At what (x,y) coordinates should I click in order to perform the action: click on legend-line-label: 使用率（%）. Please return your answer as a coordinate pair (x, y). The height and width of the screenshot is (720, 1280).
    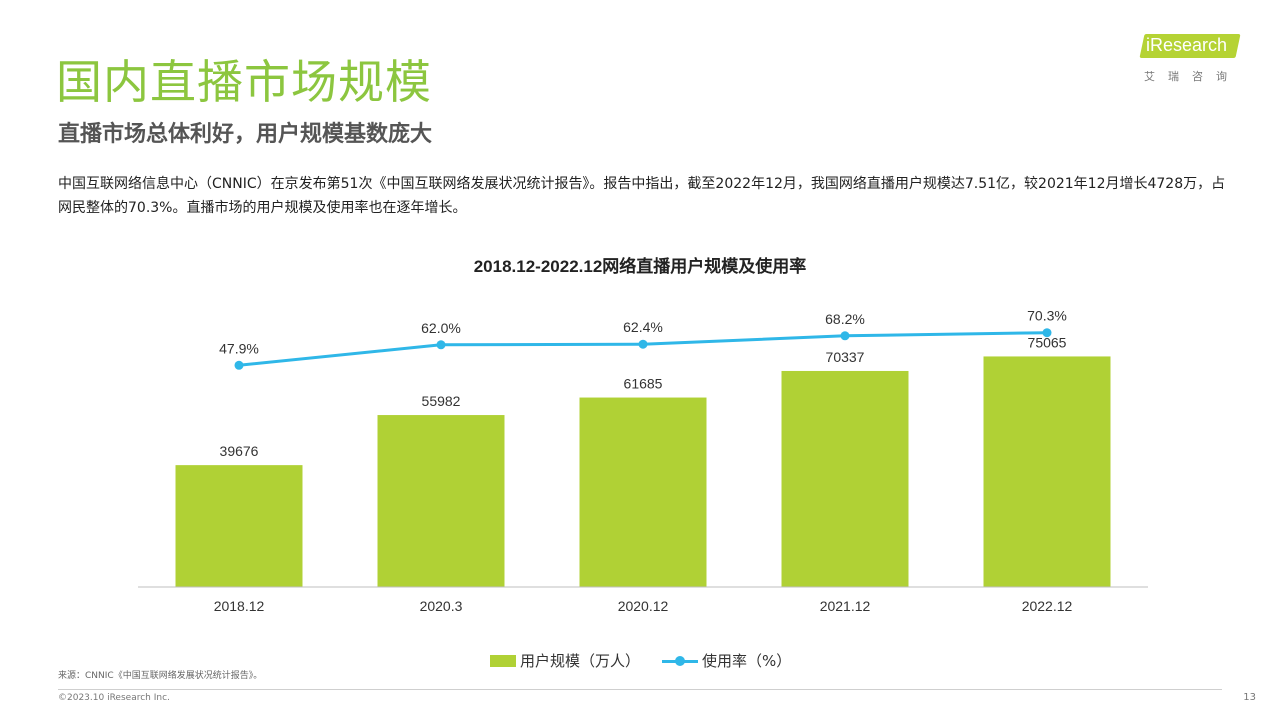
    Looking at the image, I should click on (747, 661).